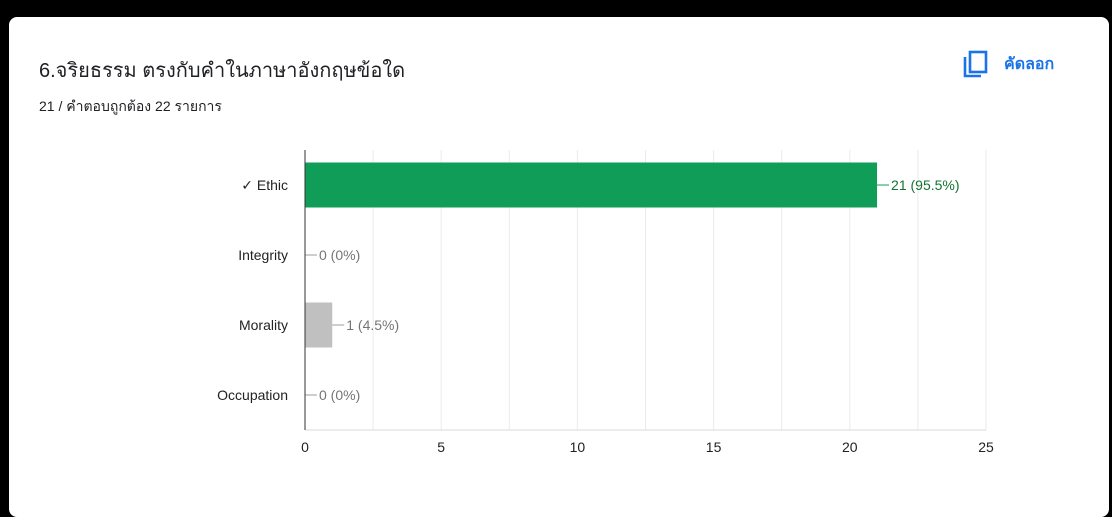 This screenshot has width=1112, height=517. I want to click on copy-label: คัดลอก, so click(1029, 64).